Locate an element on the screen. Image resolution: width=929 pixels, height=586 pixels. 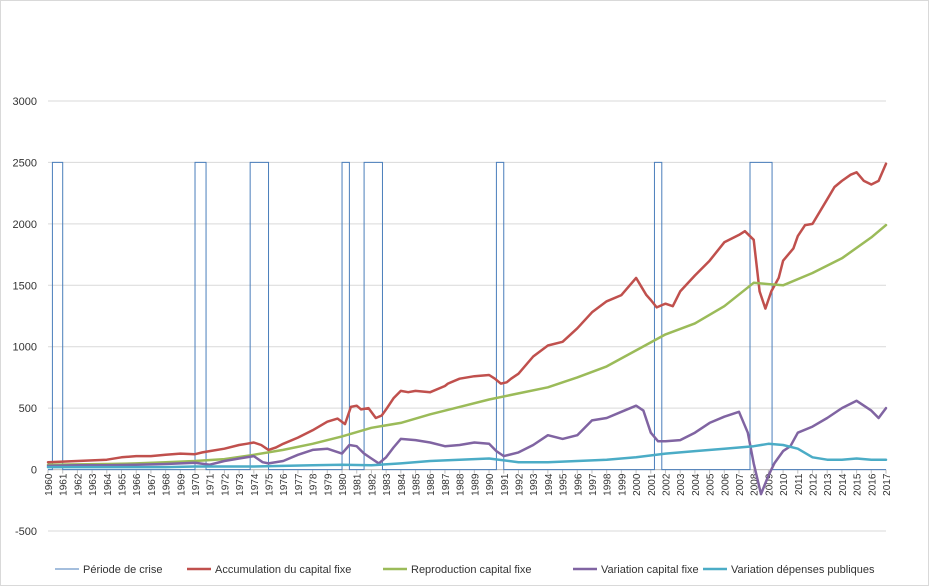
x-tick-label: 2017 is located at coordinates (887, 484).